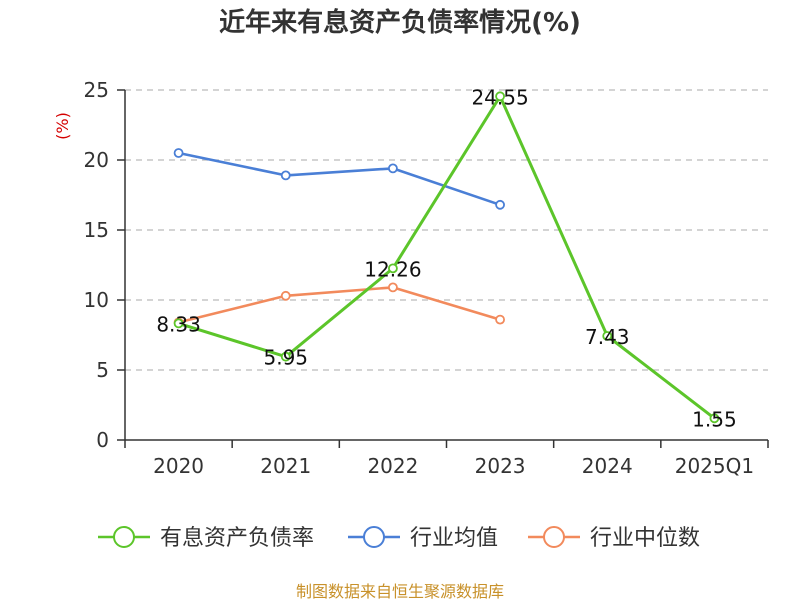  Describe the element at coordinates (399, 591) in the screenshot. I see `source-note: 制图数据来自恒生聚源数据库` at that location.